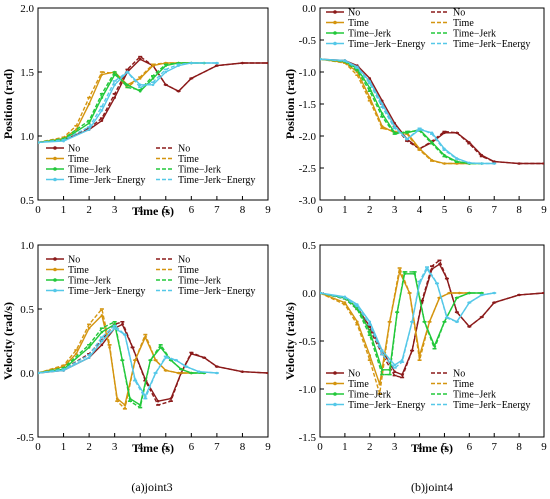 This screenshot has width=550, height=499. I want to click on y-tick-label: -0.5, so click(308, 342).